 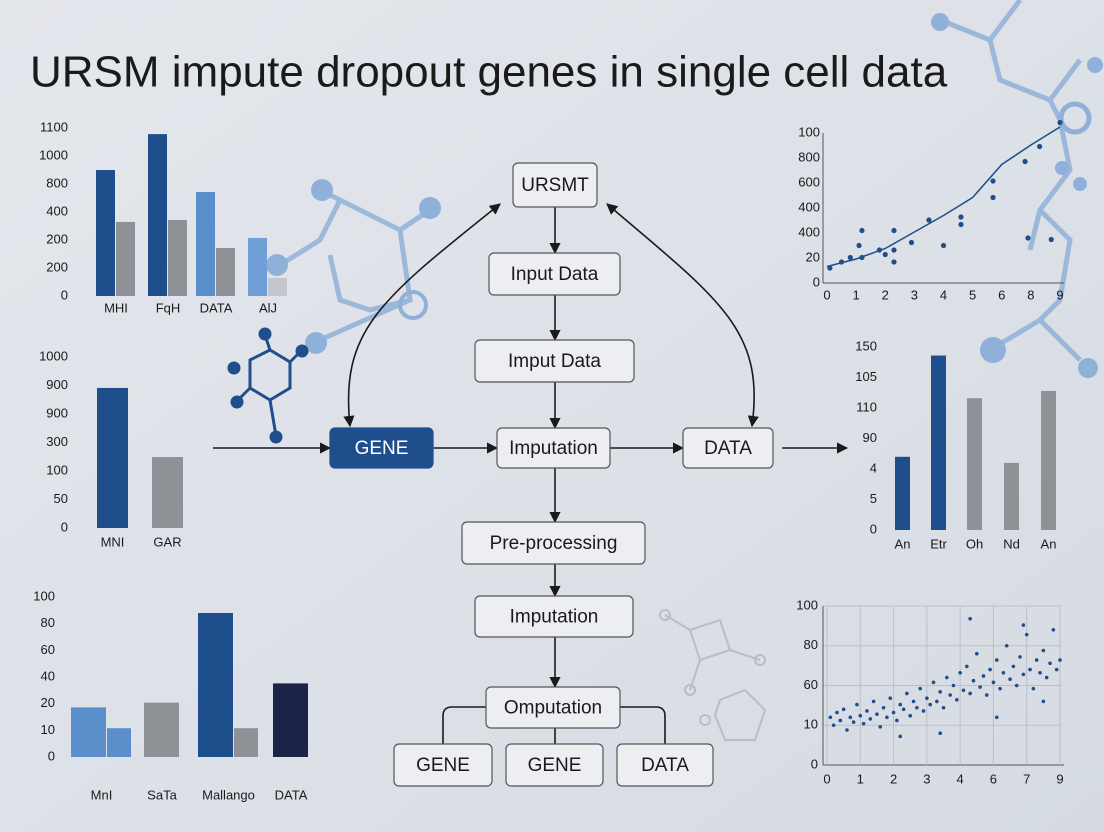 I want to click on node-label: URSMT, so click(x=555, y=185).